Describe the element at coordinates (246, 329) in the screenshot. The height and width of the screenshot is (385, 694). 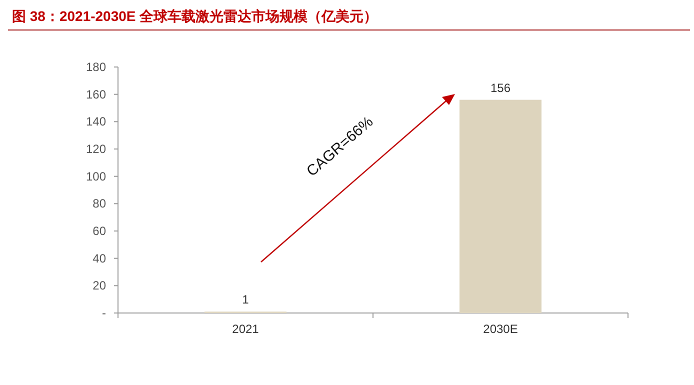
I see `x-tick-label: 2021` at that location.